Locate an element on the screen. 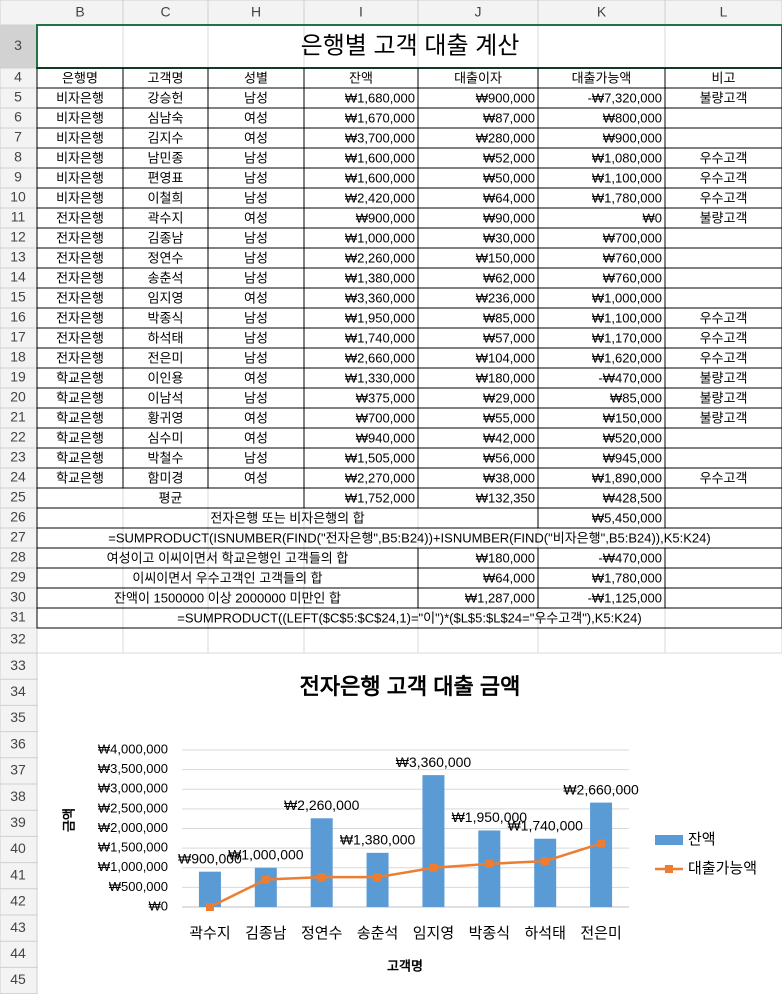  cell-text: 황귀영 is located at coordinates (166, 417).